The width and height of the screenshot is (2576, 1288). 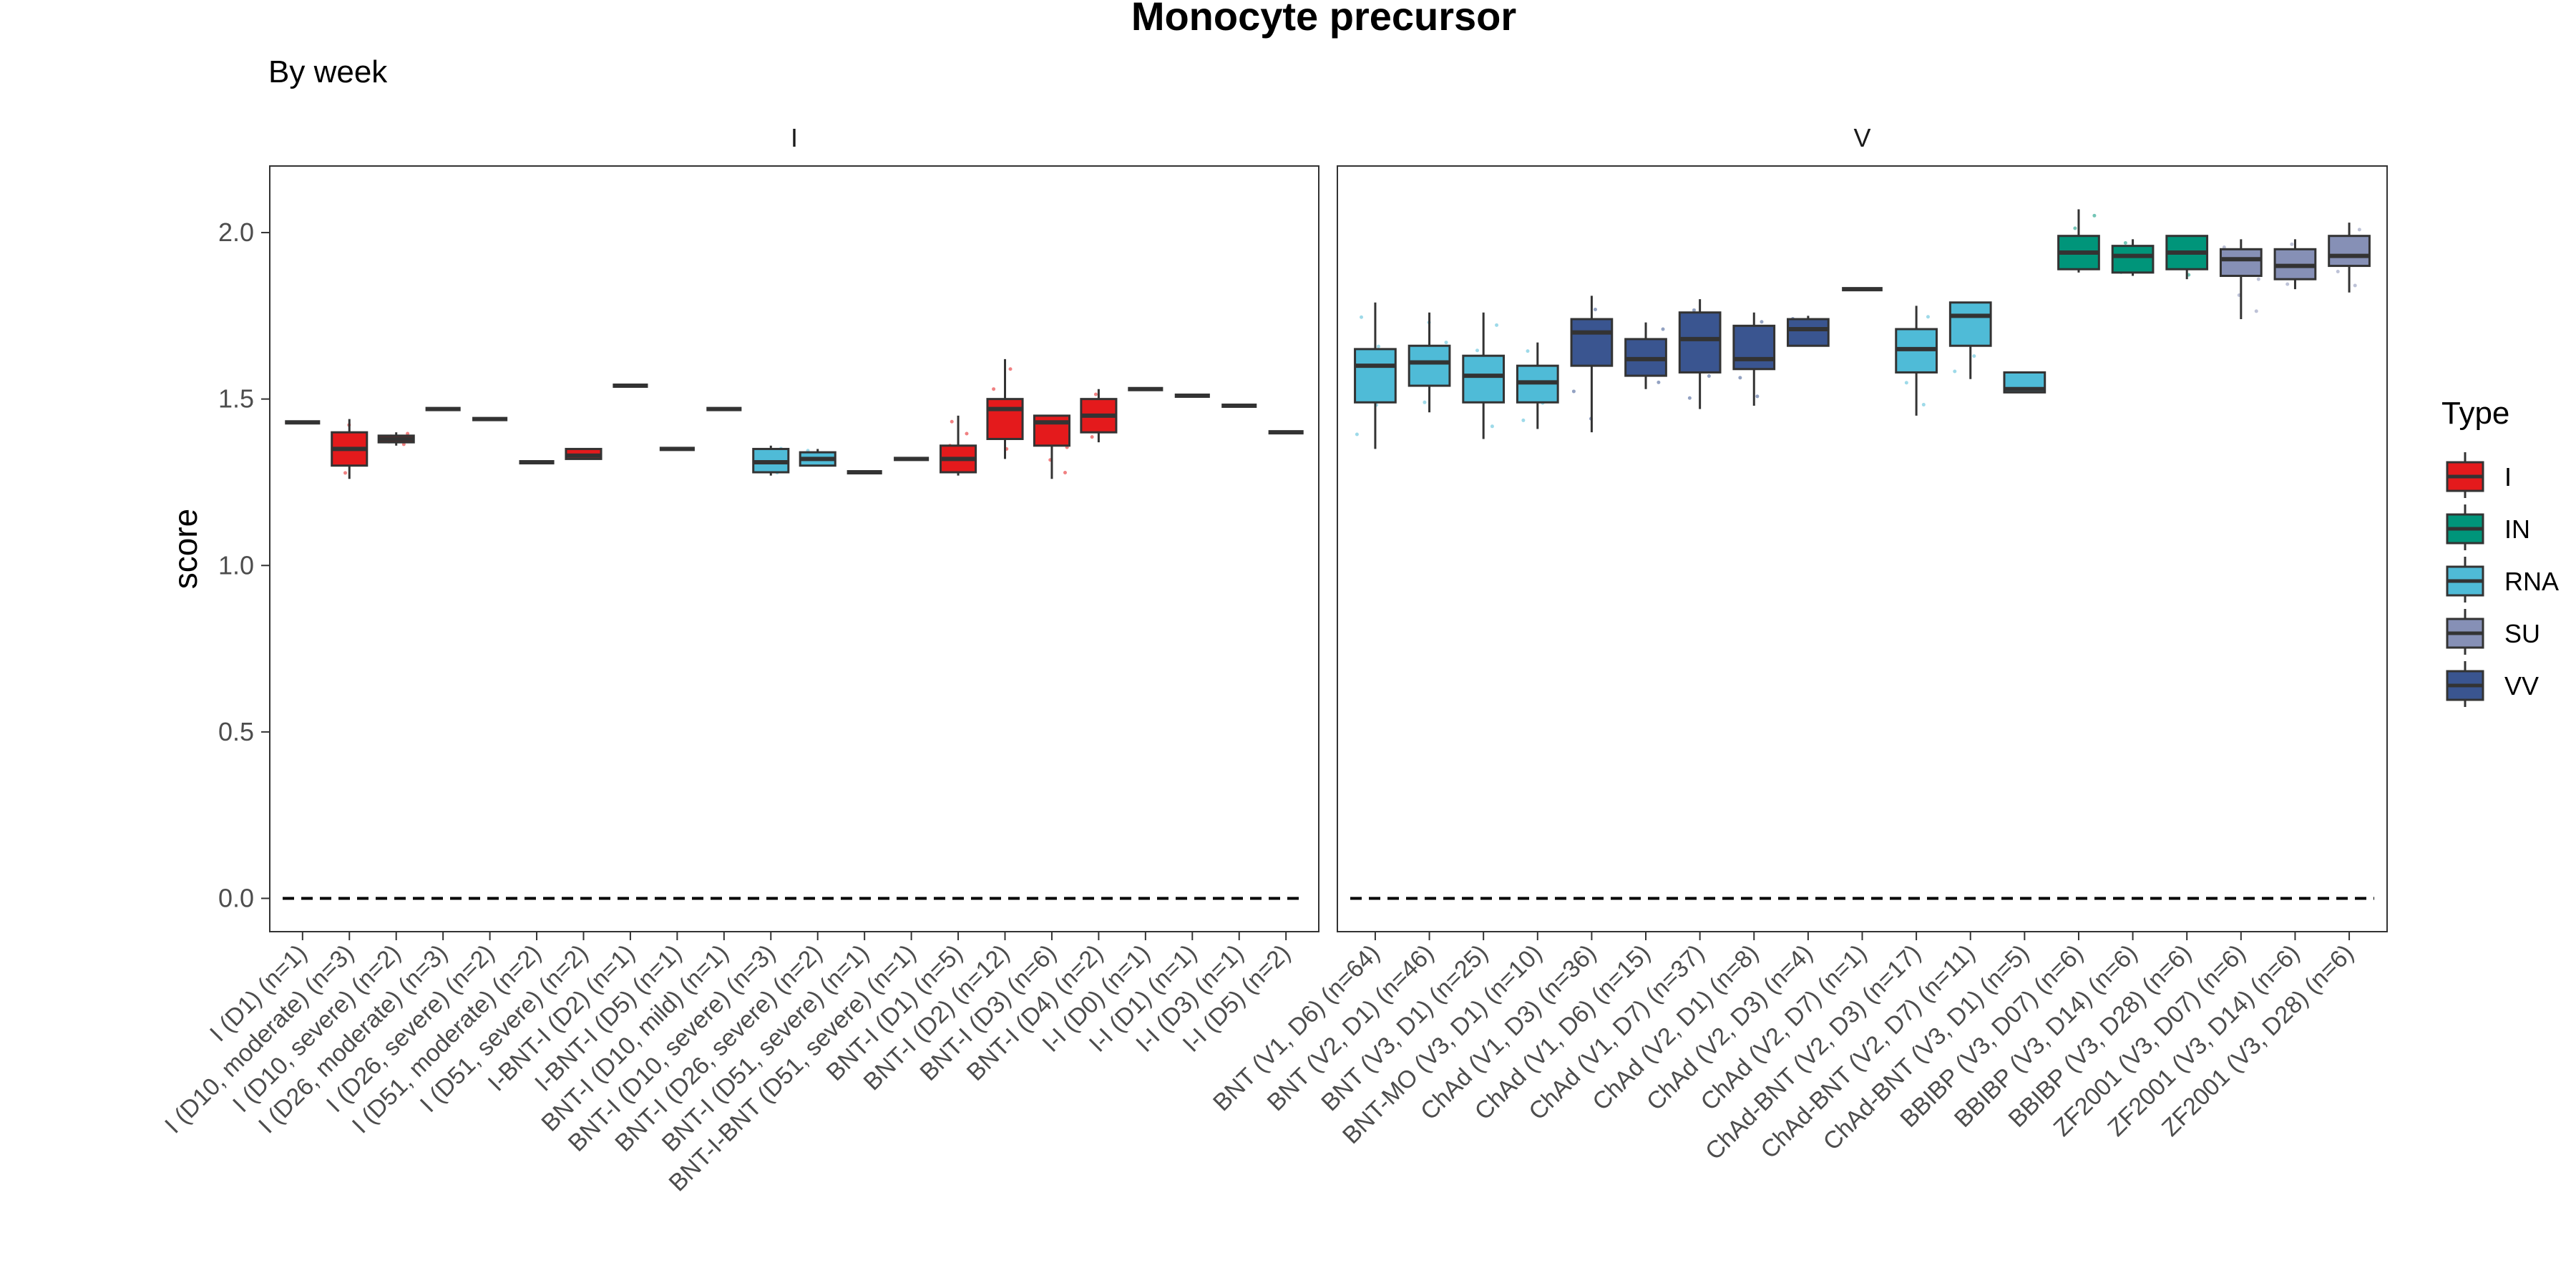 I want to click on legend-label: RNA, so click(x=2531, y=581).